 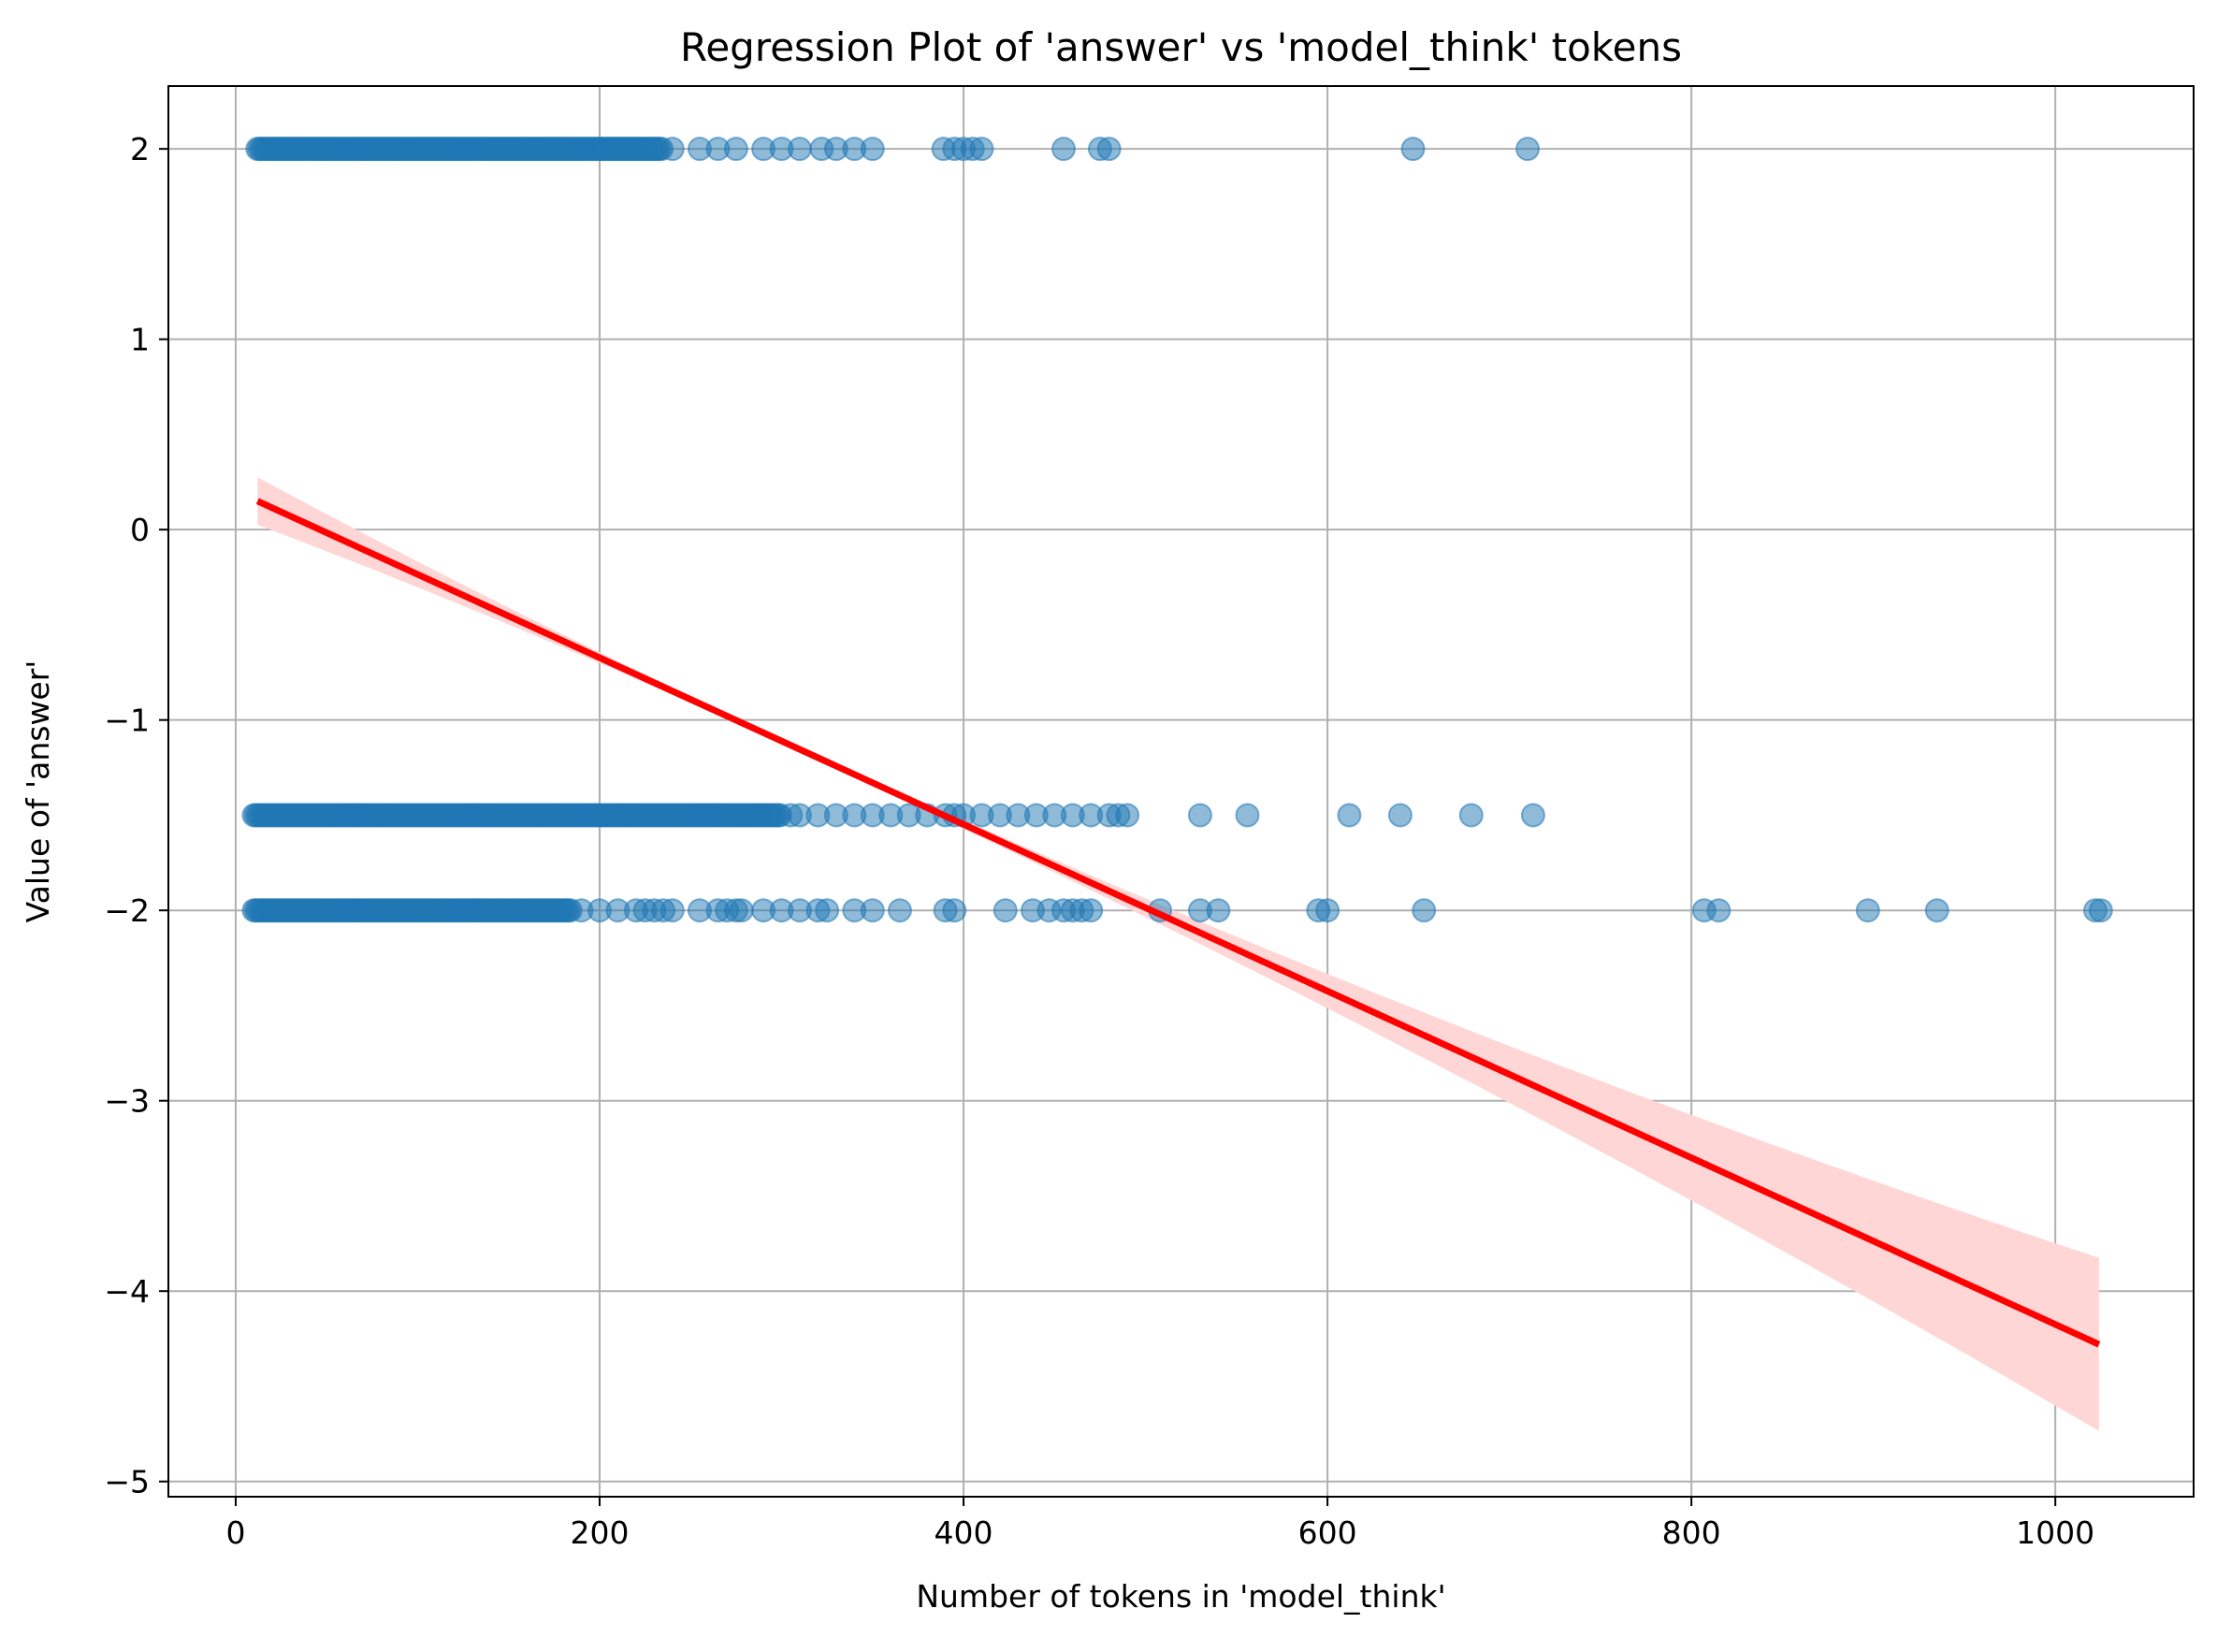 I want to click on x-tick-label: 0, so click(x=235, y=1532).